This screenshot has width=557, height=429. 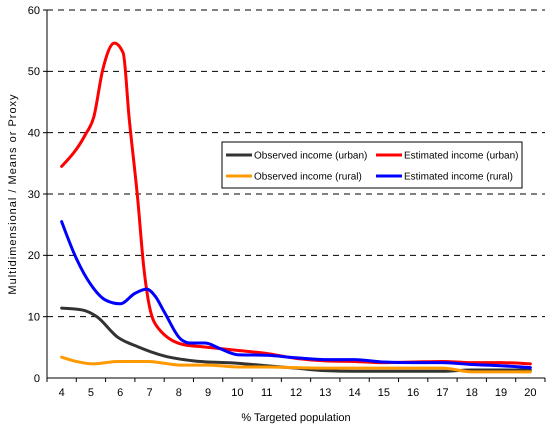 What do you see at coordinates (384, 392) in the screenshot?
I see `x-tick-label: 15` at bounding box center [384, 392].